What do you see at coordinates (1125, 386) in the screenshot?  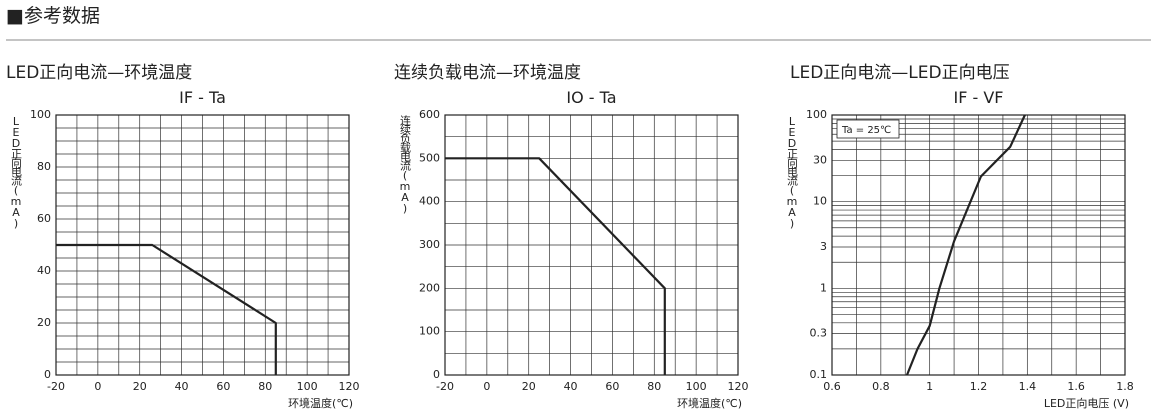 I see `x-tick-label: 1.8` at bounding box center [1125, 386].